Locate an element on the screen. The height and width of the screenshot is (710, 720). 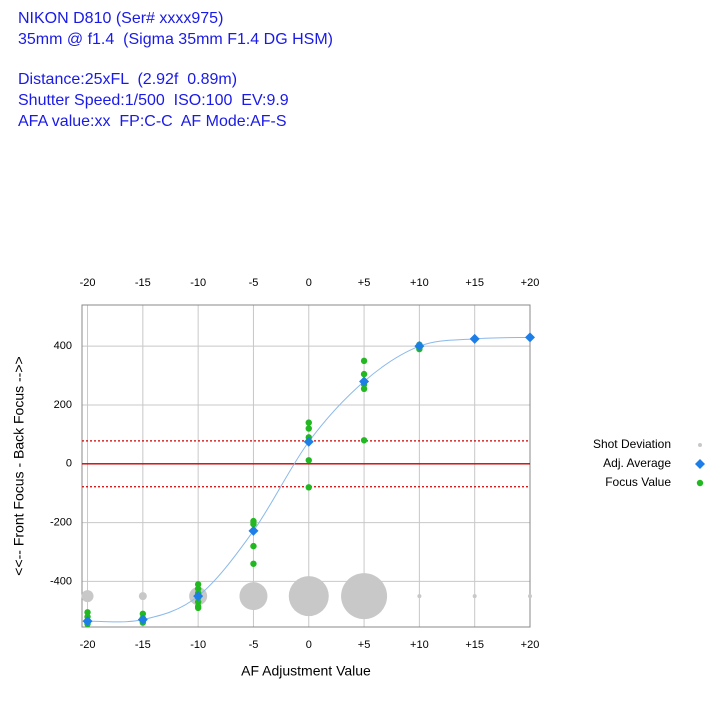
x-tick-label-top: +5 is located at coordinates (364, 283).